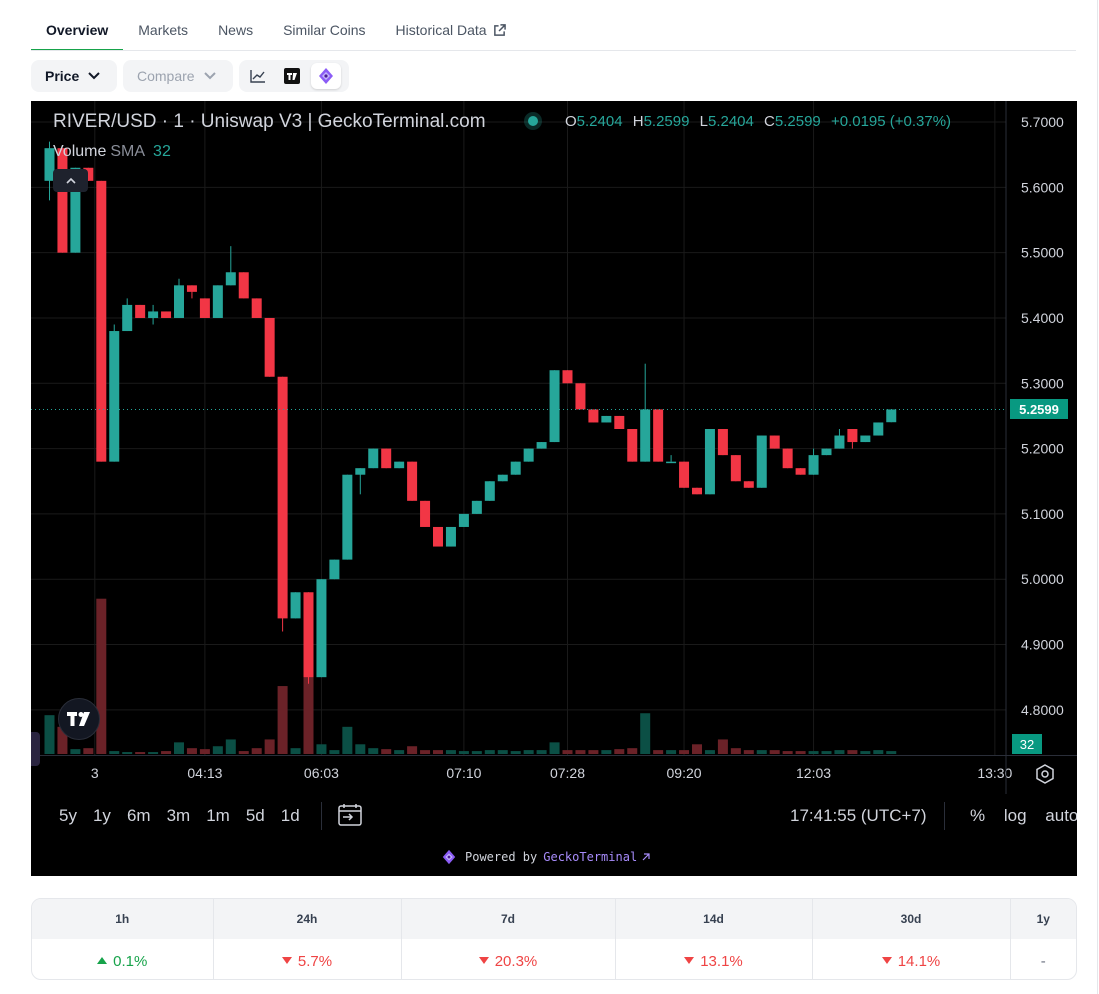 The image size is (1099, 994). I want to click on header-7d: 7d, so click(508, 919).